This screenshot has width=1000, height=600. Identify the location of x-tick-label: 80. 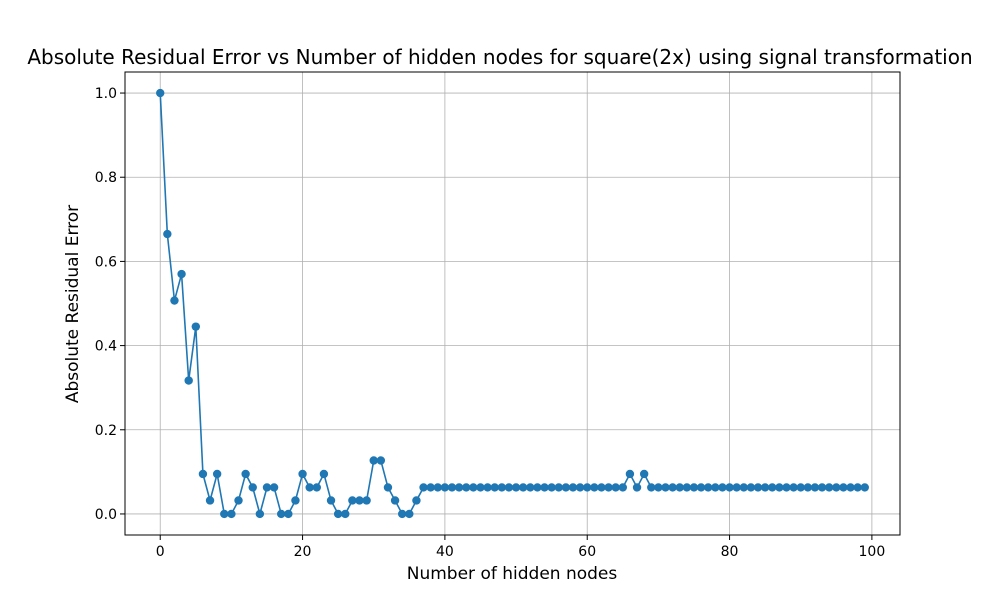
(730, 552).